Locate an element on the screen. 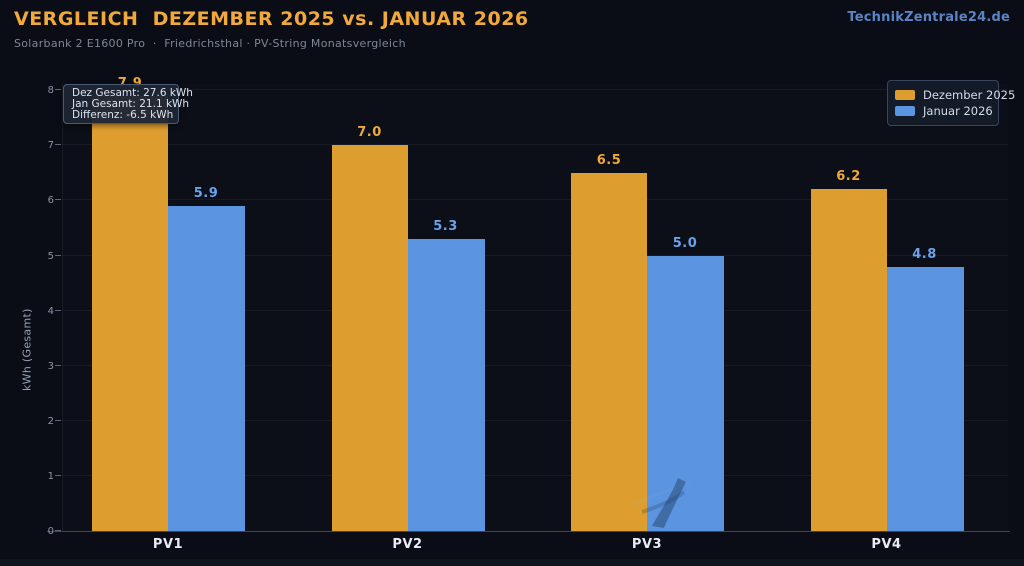  y-tick-label-5: 5 is located at coordinates (50, 256).